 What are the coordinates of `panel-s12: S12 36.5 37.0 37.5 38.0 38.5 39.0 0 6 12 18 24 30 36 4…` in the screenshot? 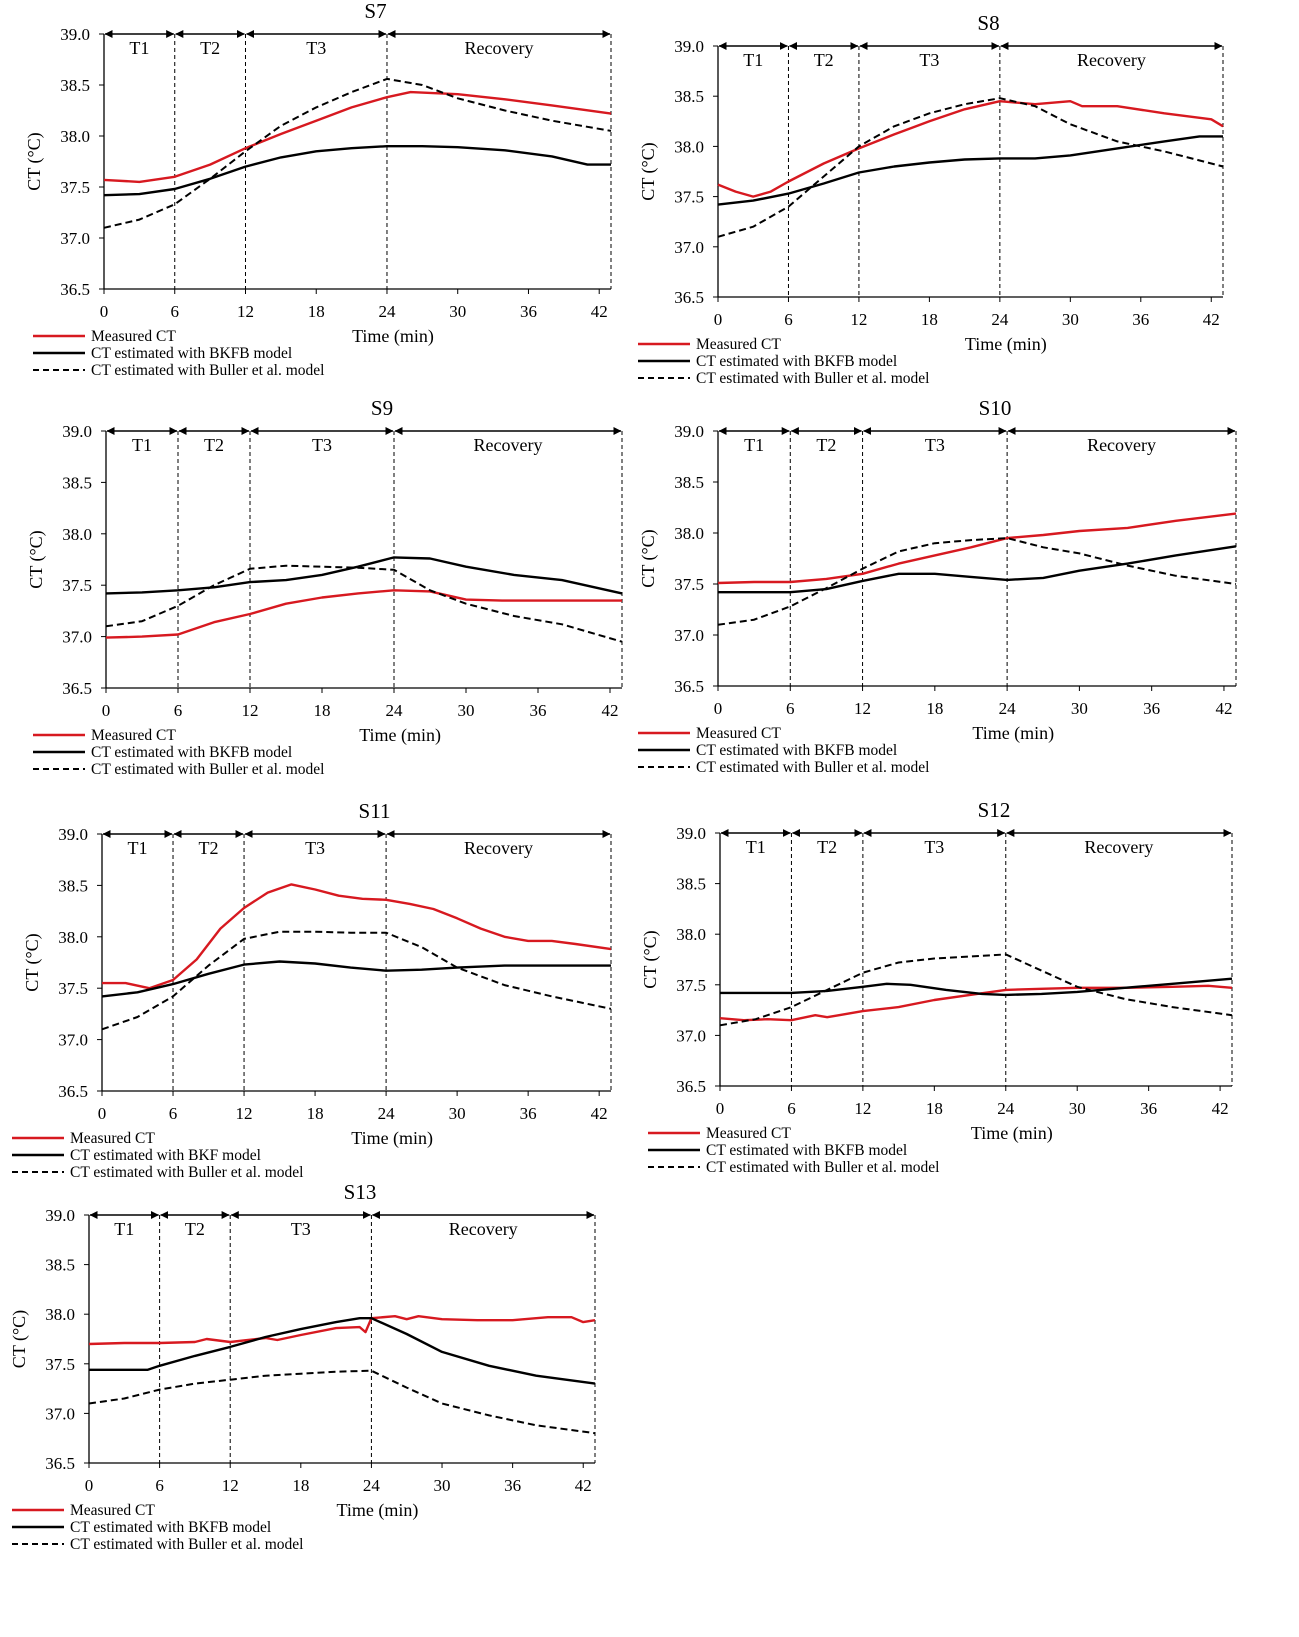 It's located at (936, 987).